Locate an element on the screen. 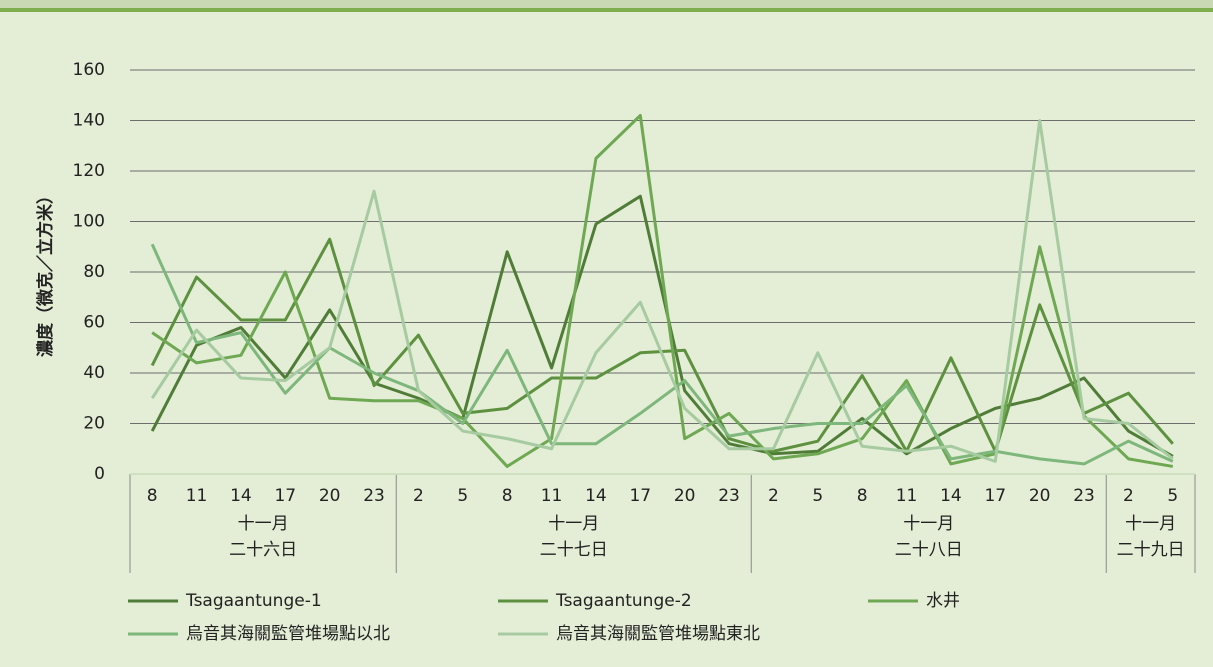  y-axis-label: 濃度（微克／立方米） is located at coordinates (45, 272).